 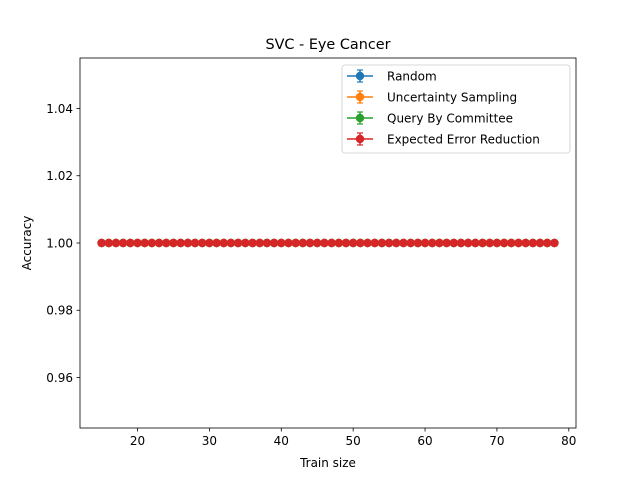 I want to click on y-tick-label: 0.98, so click(x=59, y=311).